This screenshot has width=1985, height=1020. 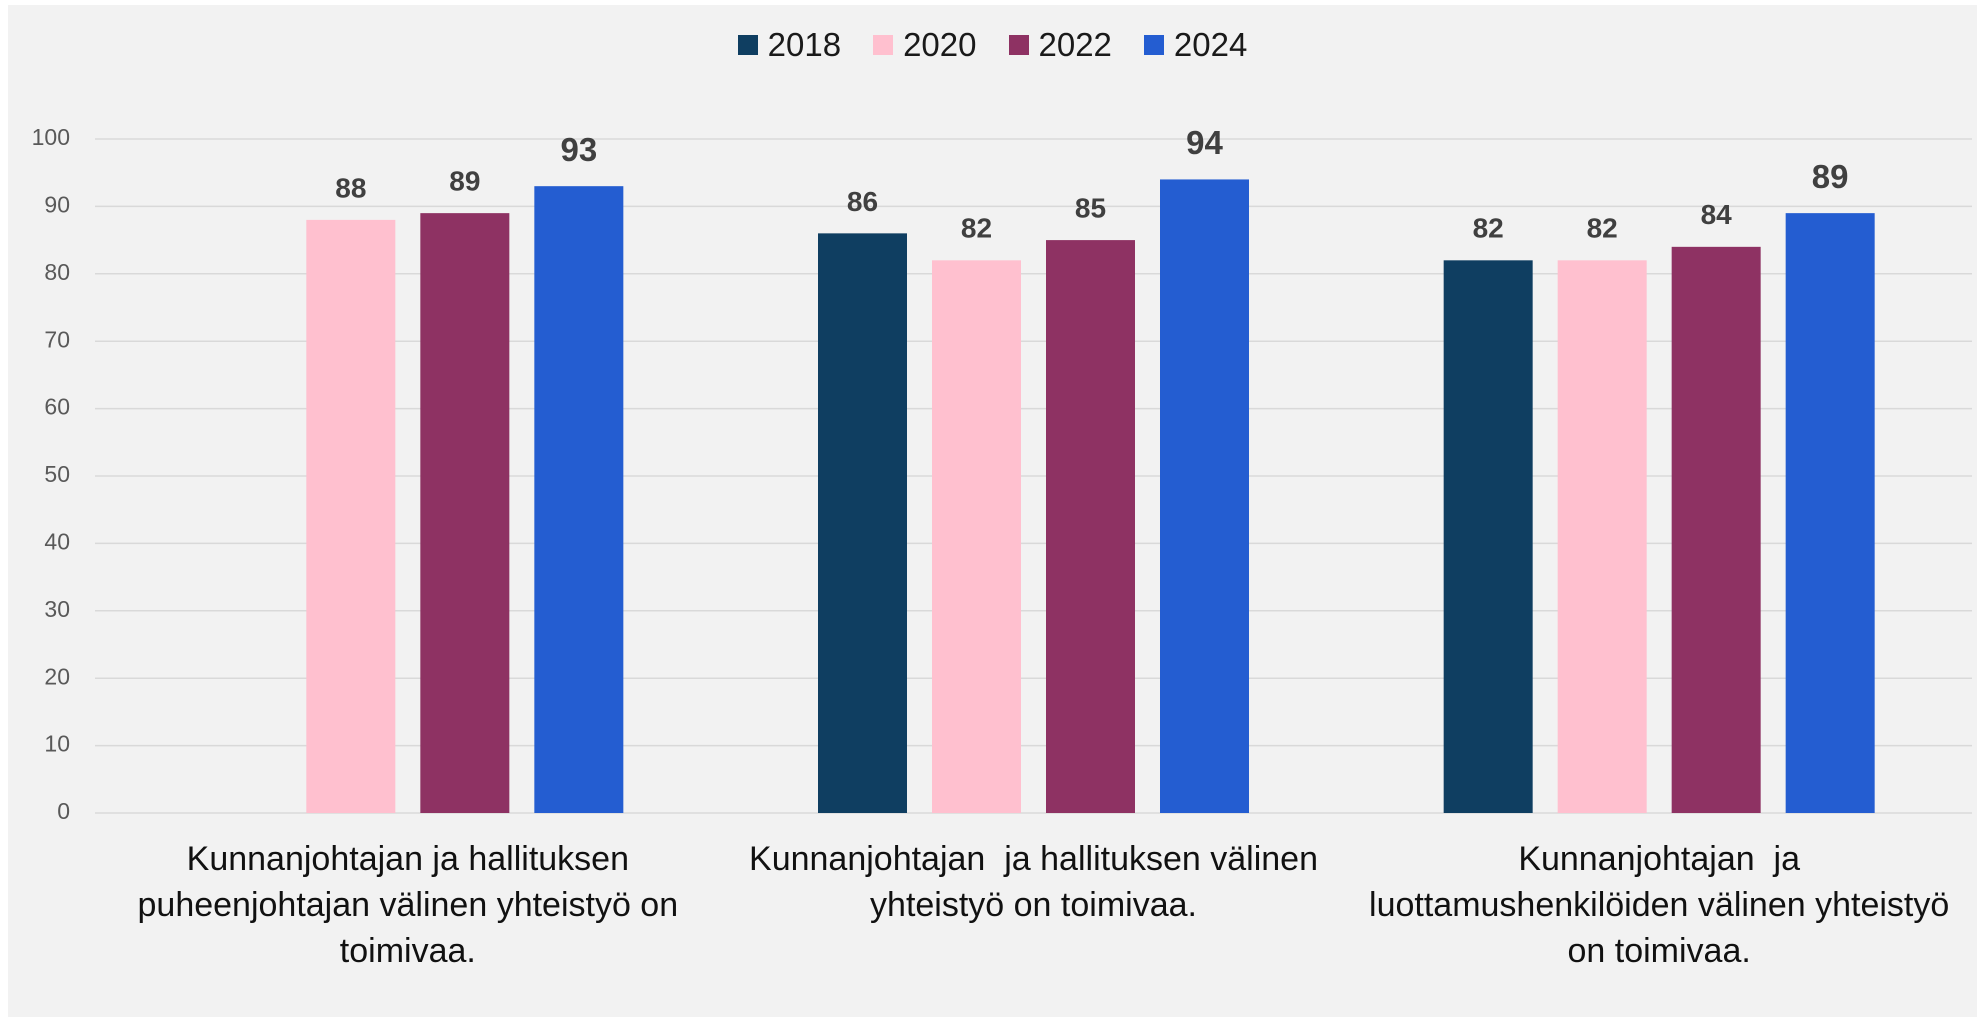 What do you see at coordinates (57, 204) in the screenshot?
I see `y-tick-label: 90` at bounding box center [57, 204].